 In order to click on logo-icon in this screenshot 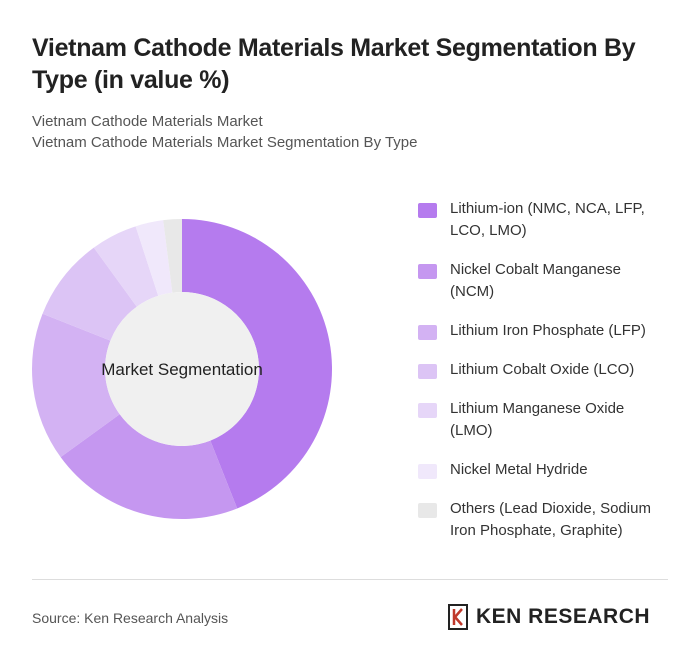, I will do `click(458, 617)`.